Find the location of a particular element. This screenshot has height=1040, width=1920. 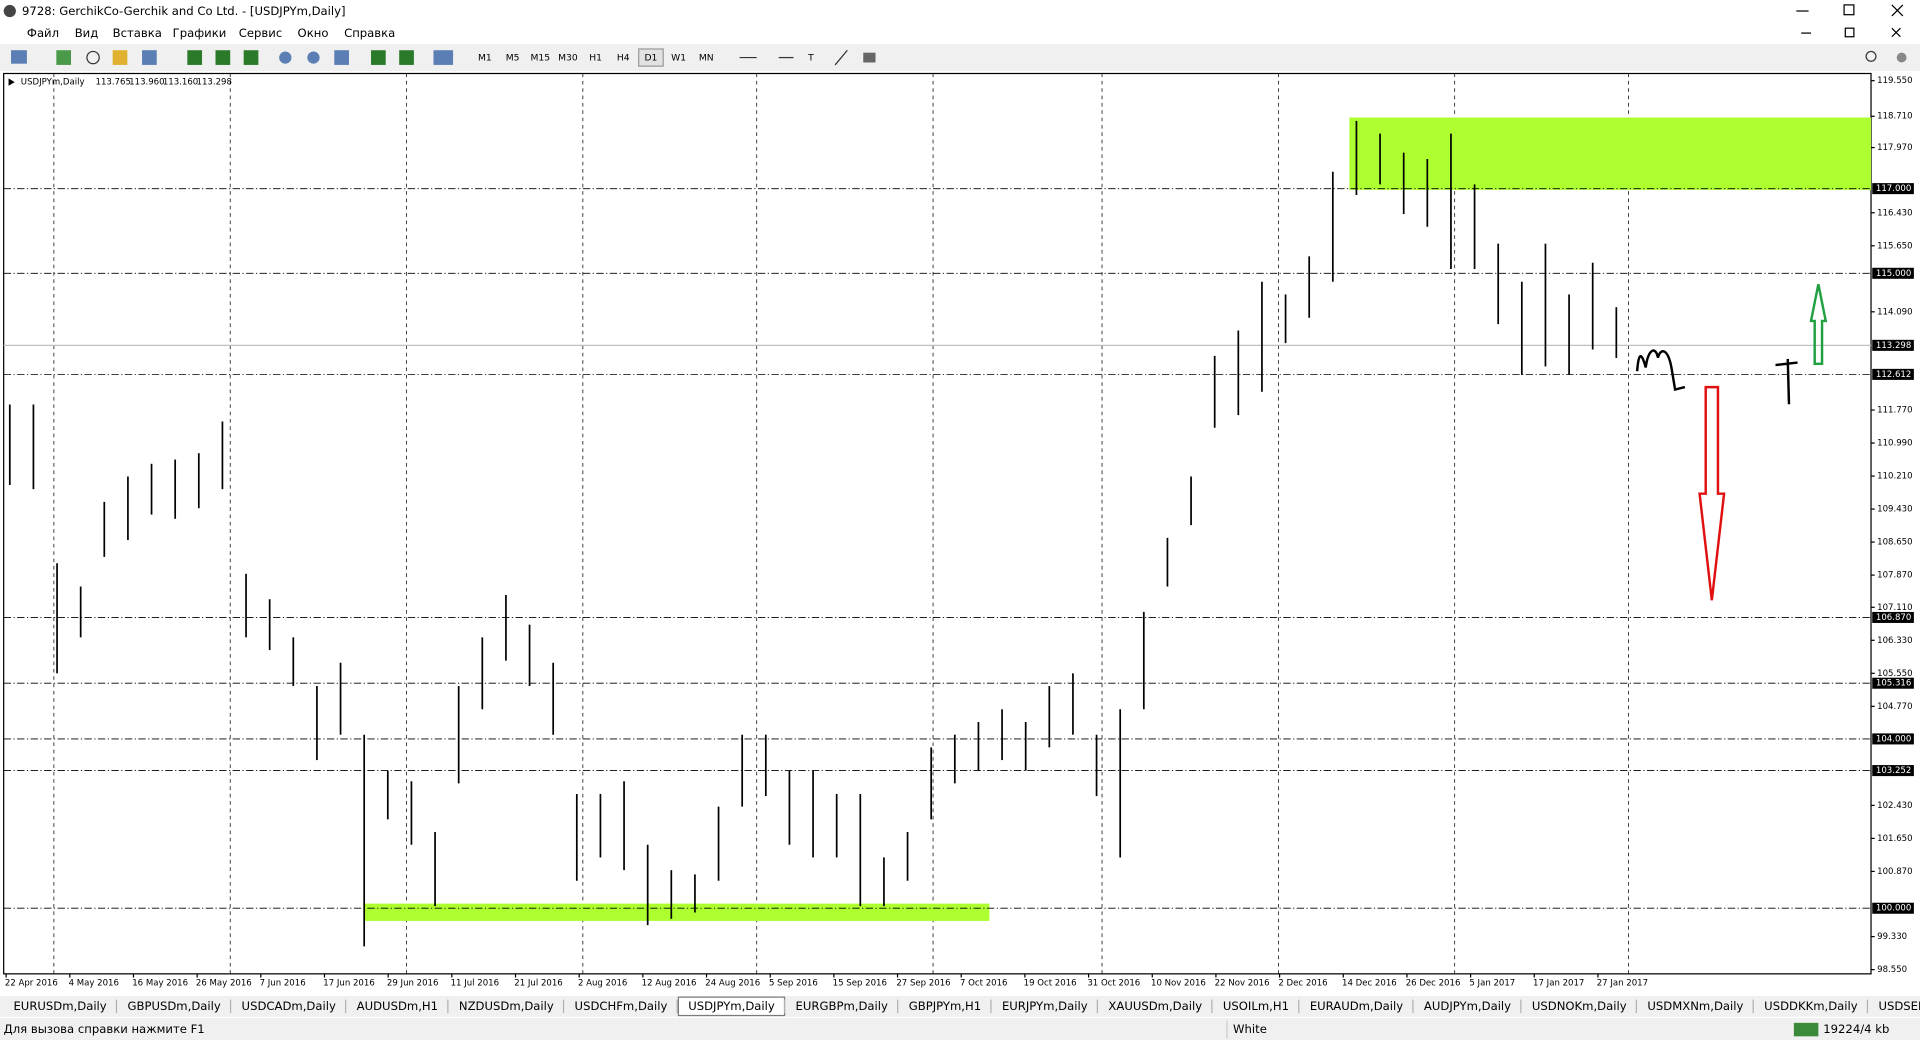

timeframe-button: D1 is located at coordinates (650, 58).